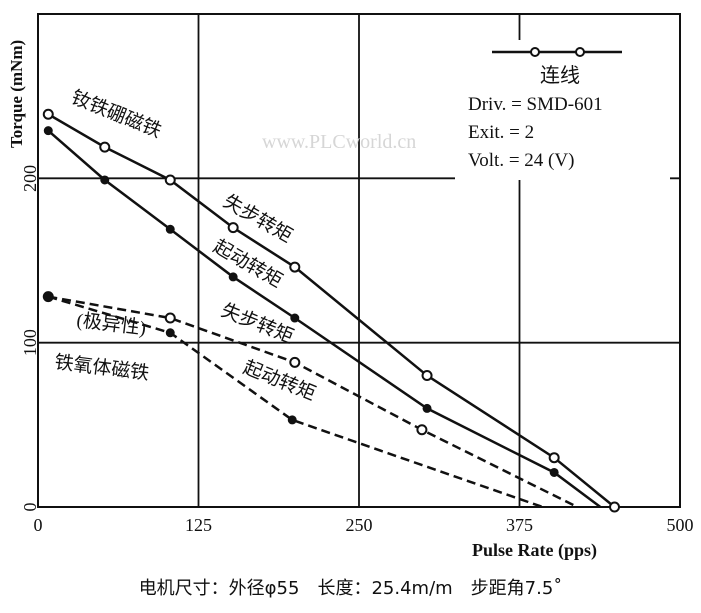 The width and height of the screenshot is (701, 613). Describe the element at coordinates (560, 75) in the screenshot. I see `legend-marker-label: 连线` at that location.